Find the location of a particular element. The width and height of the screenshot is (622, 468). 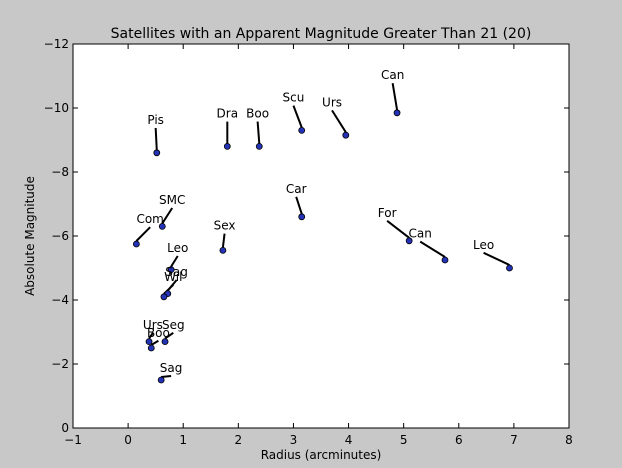

y-tick-label: −2 is located at coordinates (60, 364).